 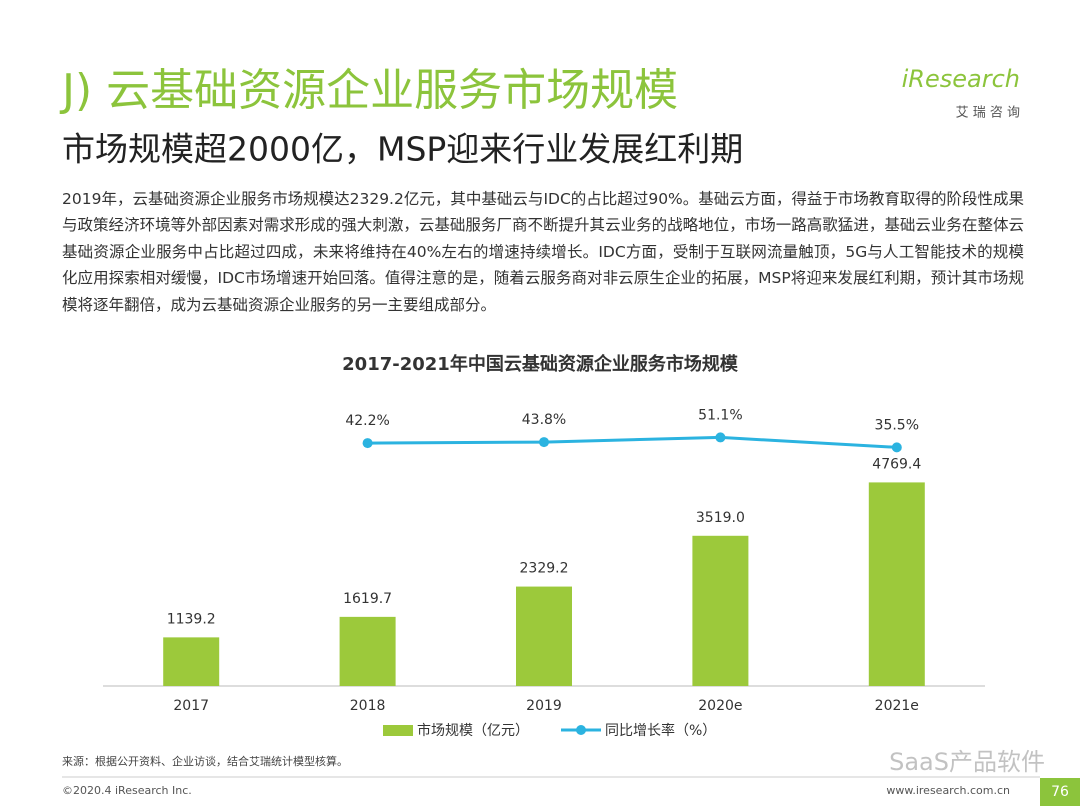 What do you see at coordinates (368, 90) in the screenshot?
I see `slide-title: J) 云基础资源企业服务市场规模` at bounding box center [368, 90].